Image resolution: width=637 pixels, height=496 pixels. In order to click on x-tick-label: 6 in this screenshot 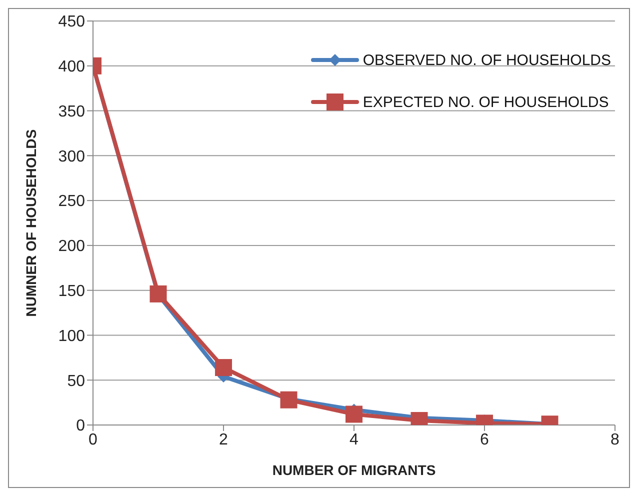, I will do `click(485, 439)`.